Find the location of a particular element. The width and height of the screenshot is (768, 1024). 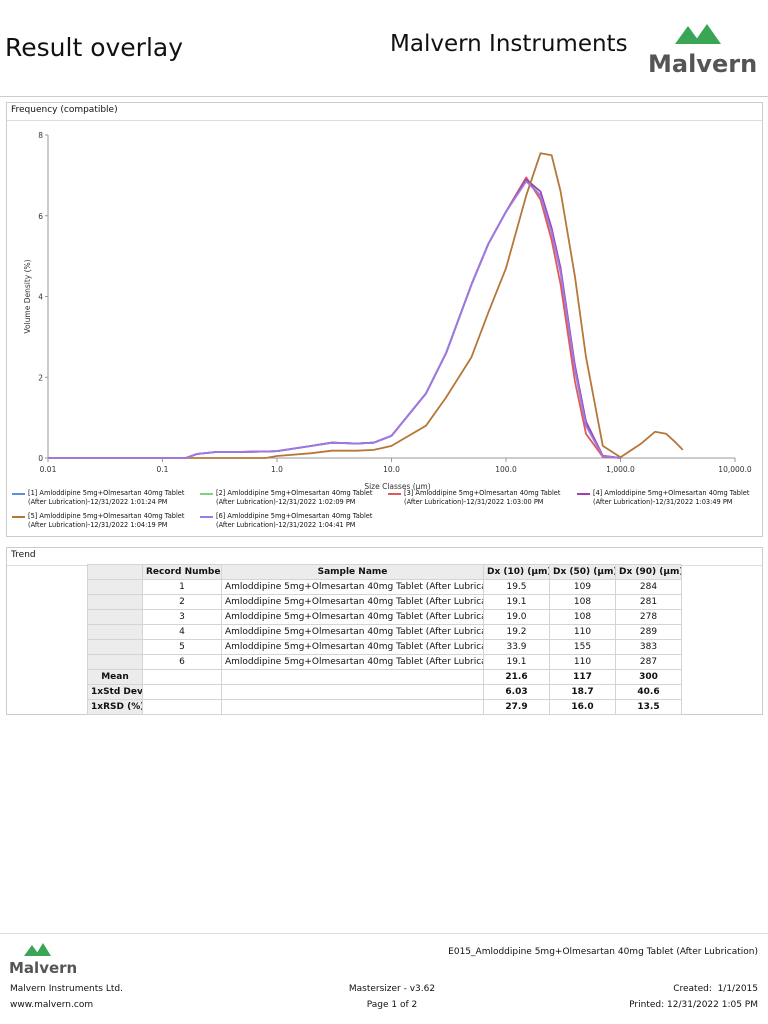

stat-row: 1xRSD (%) 27.9 16.0 13.5 is located at coordinates (384, 707).